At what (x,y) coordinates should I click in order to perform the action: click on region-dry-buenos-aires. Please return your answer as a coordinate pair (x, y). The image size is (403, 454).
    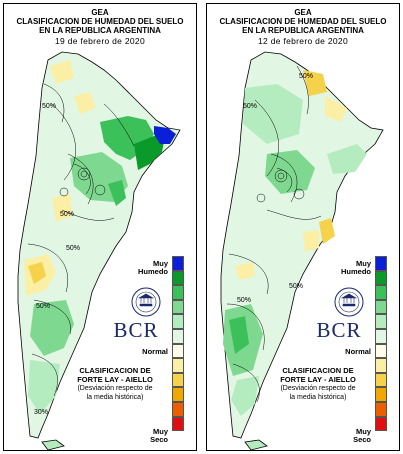
    Looking at the image, I should click on (327, 231).